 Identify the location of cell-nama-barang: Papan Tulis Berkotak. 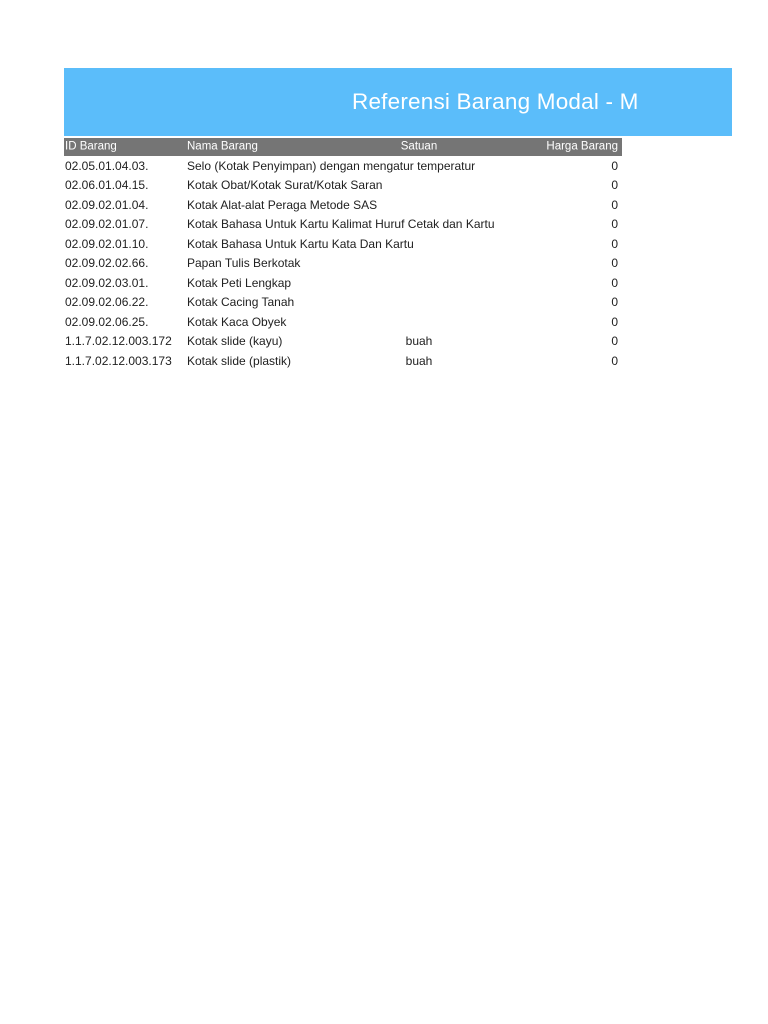
(244, 263).